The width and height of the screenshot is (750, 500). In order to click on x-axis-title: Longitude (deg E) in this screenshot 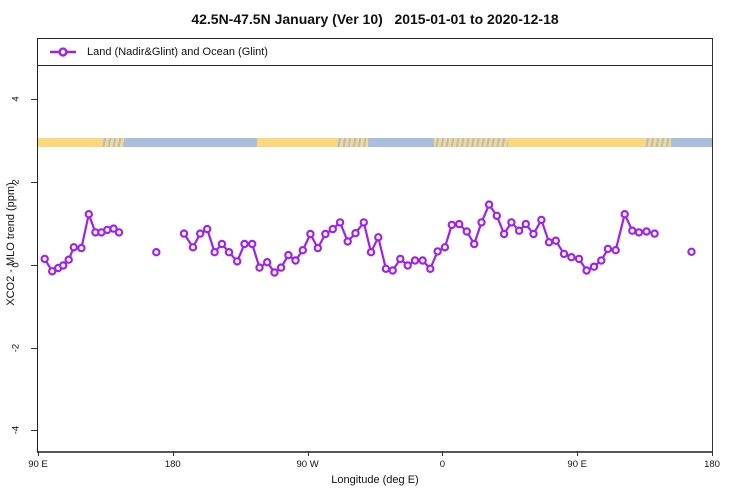, I will do `click(375, 480)`.